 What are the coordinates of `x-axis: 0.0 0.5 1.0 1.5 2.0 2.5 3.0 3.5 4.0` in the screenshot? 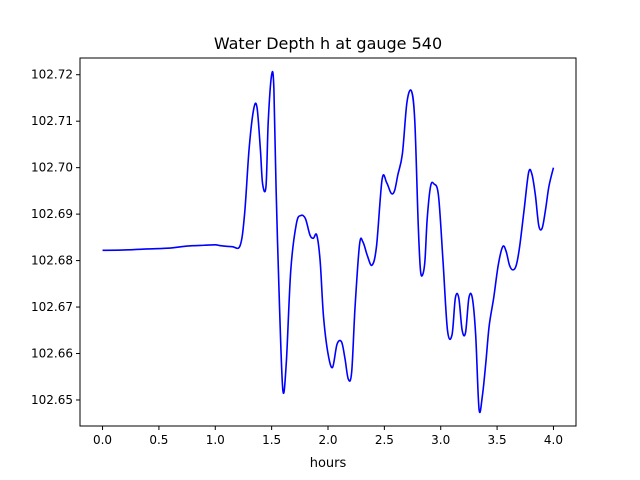 It's located at (328, 436).